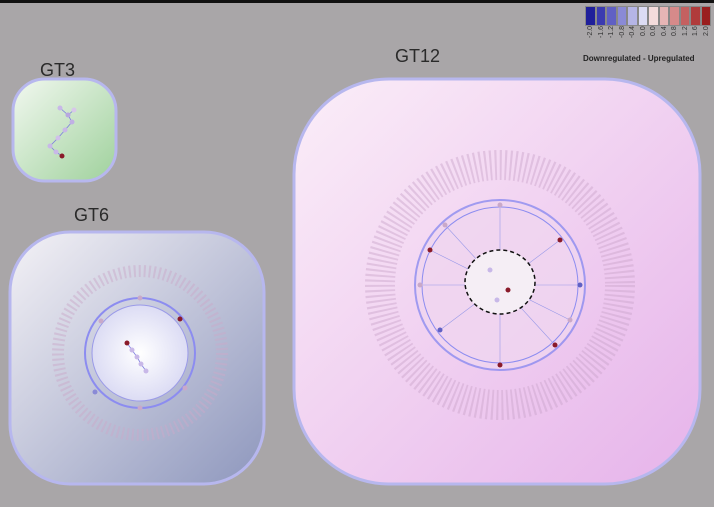 The height and width of the screenshot is (507, 714). What do you see at coordinates (639, 58) in the screenshot?
I see `legend-caption: Downregulated - Upregulated` at bounding box center [639, 58].